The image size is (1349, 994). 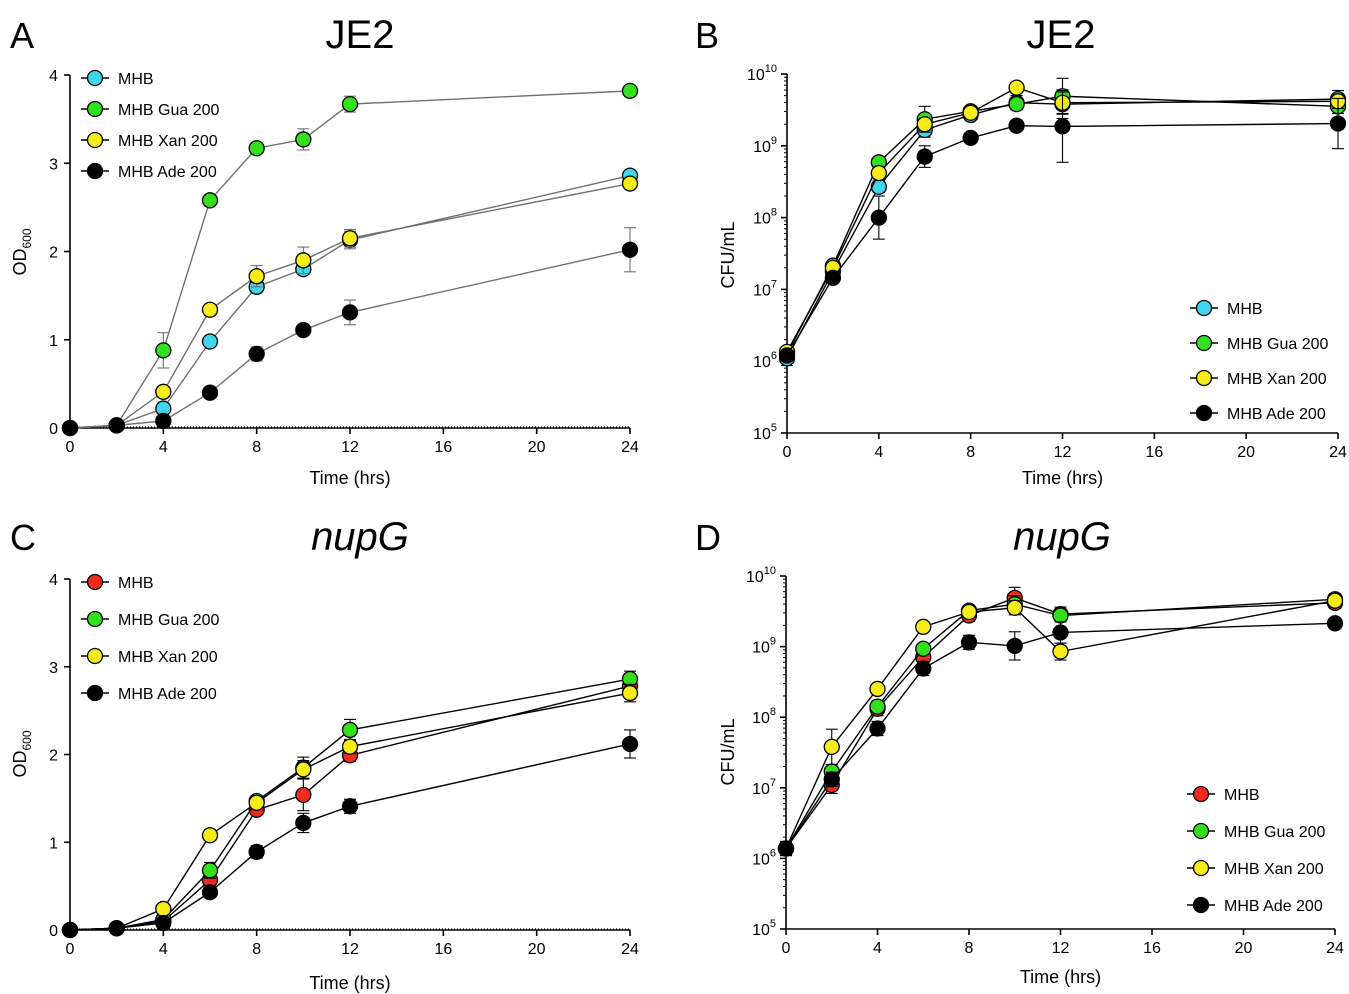 I want to click on panel-letter: A, so click(x=22, y=35).